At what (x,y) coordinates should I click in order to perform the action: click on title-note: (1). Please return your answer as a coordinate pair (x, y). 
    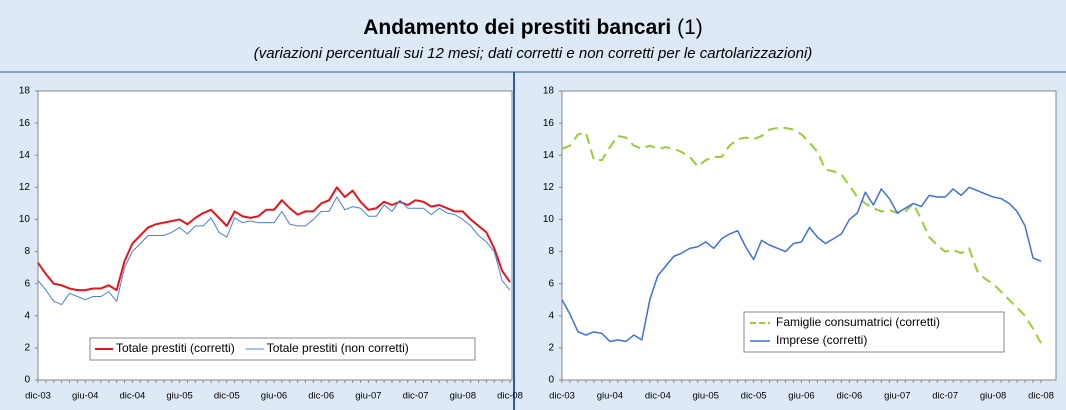
    Looking at the image, I should click on (690, 27).